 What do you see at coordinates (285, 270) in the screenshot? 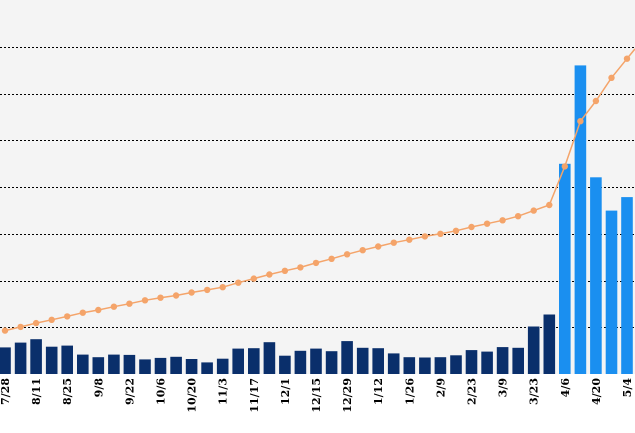
I see `line-point-12/1` at bounding box center [285, 270].